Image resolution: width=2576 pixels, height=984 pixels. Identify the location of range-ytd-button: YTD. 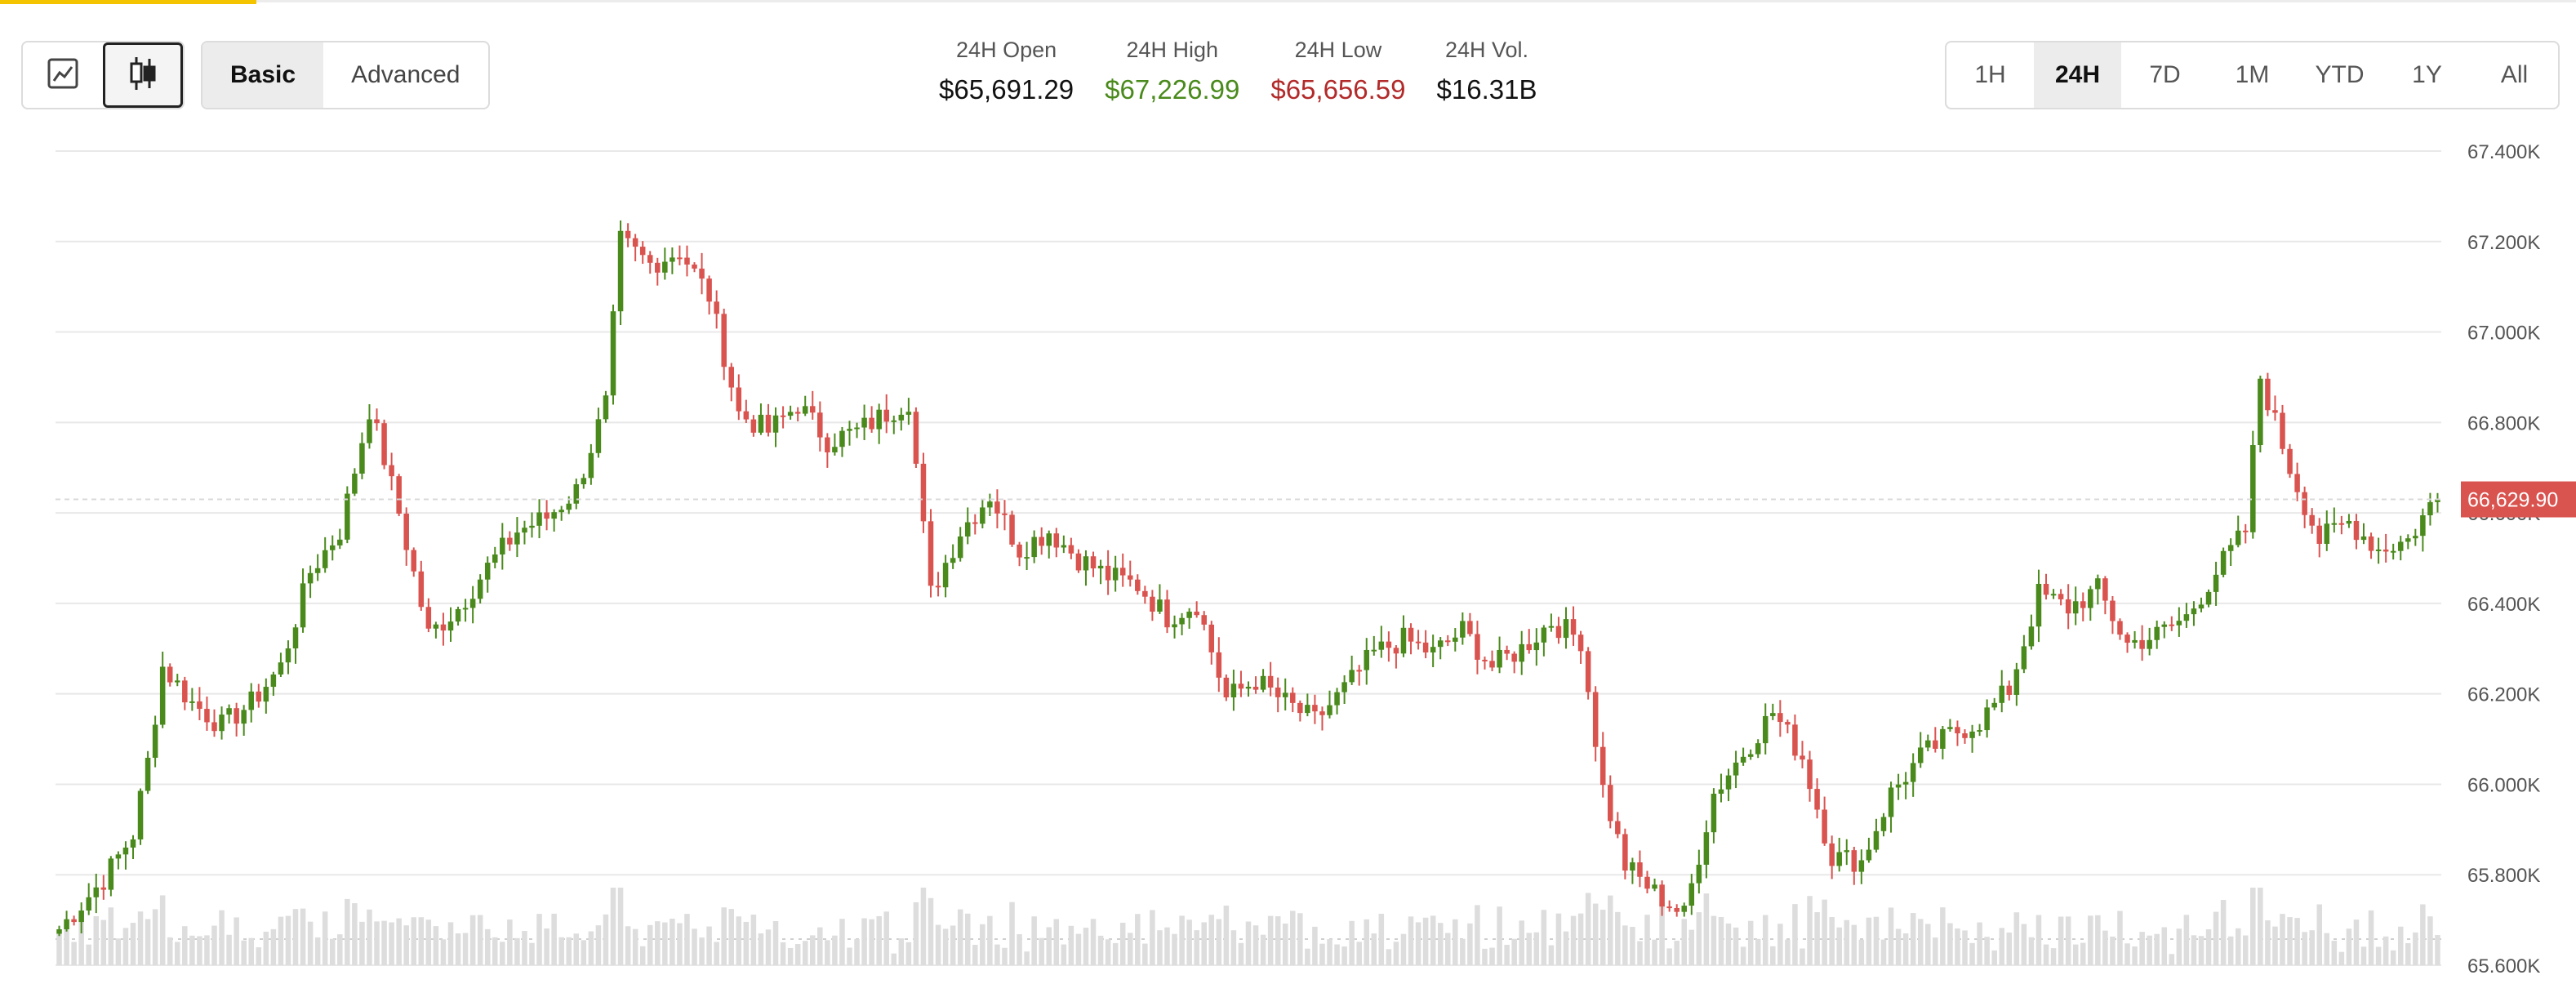
(2340, 74).